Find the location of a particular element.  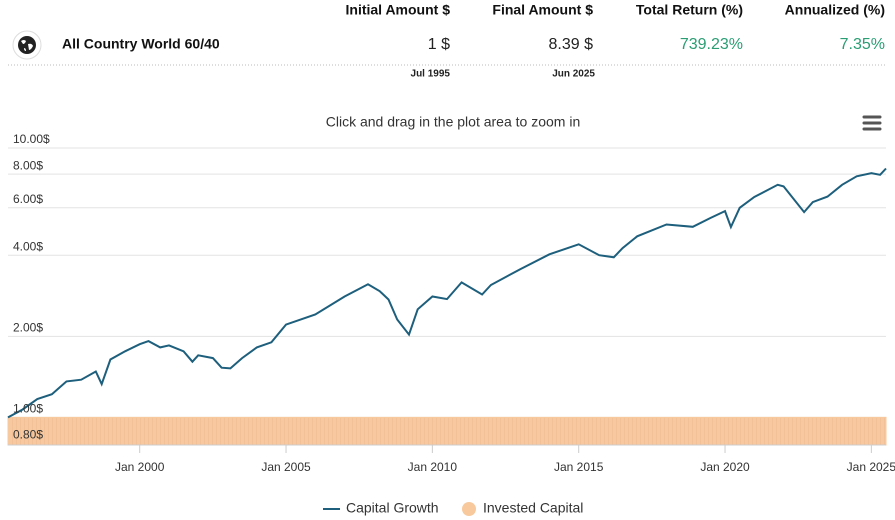

initial-amount: 1 $ is located at coordinates (439, 44).